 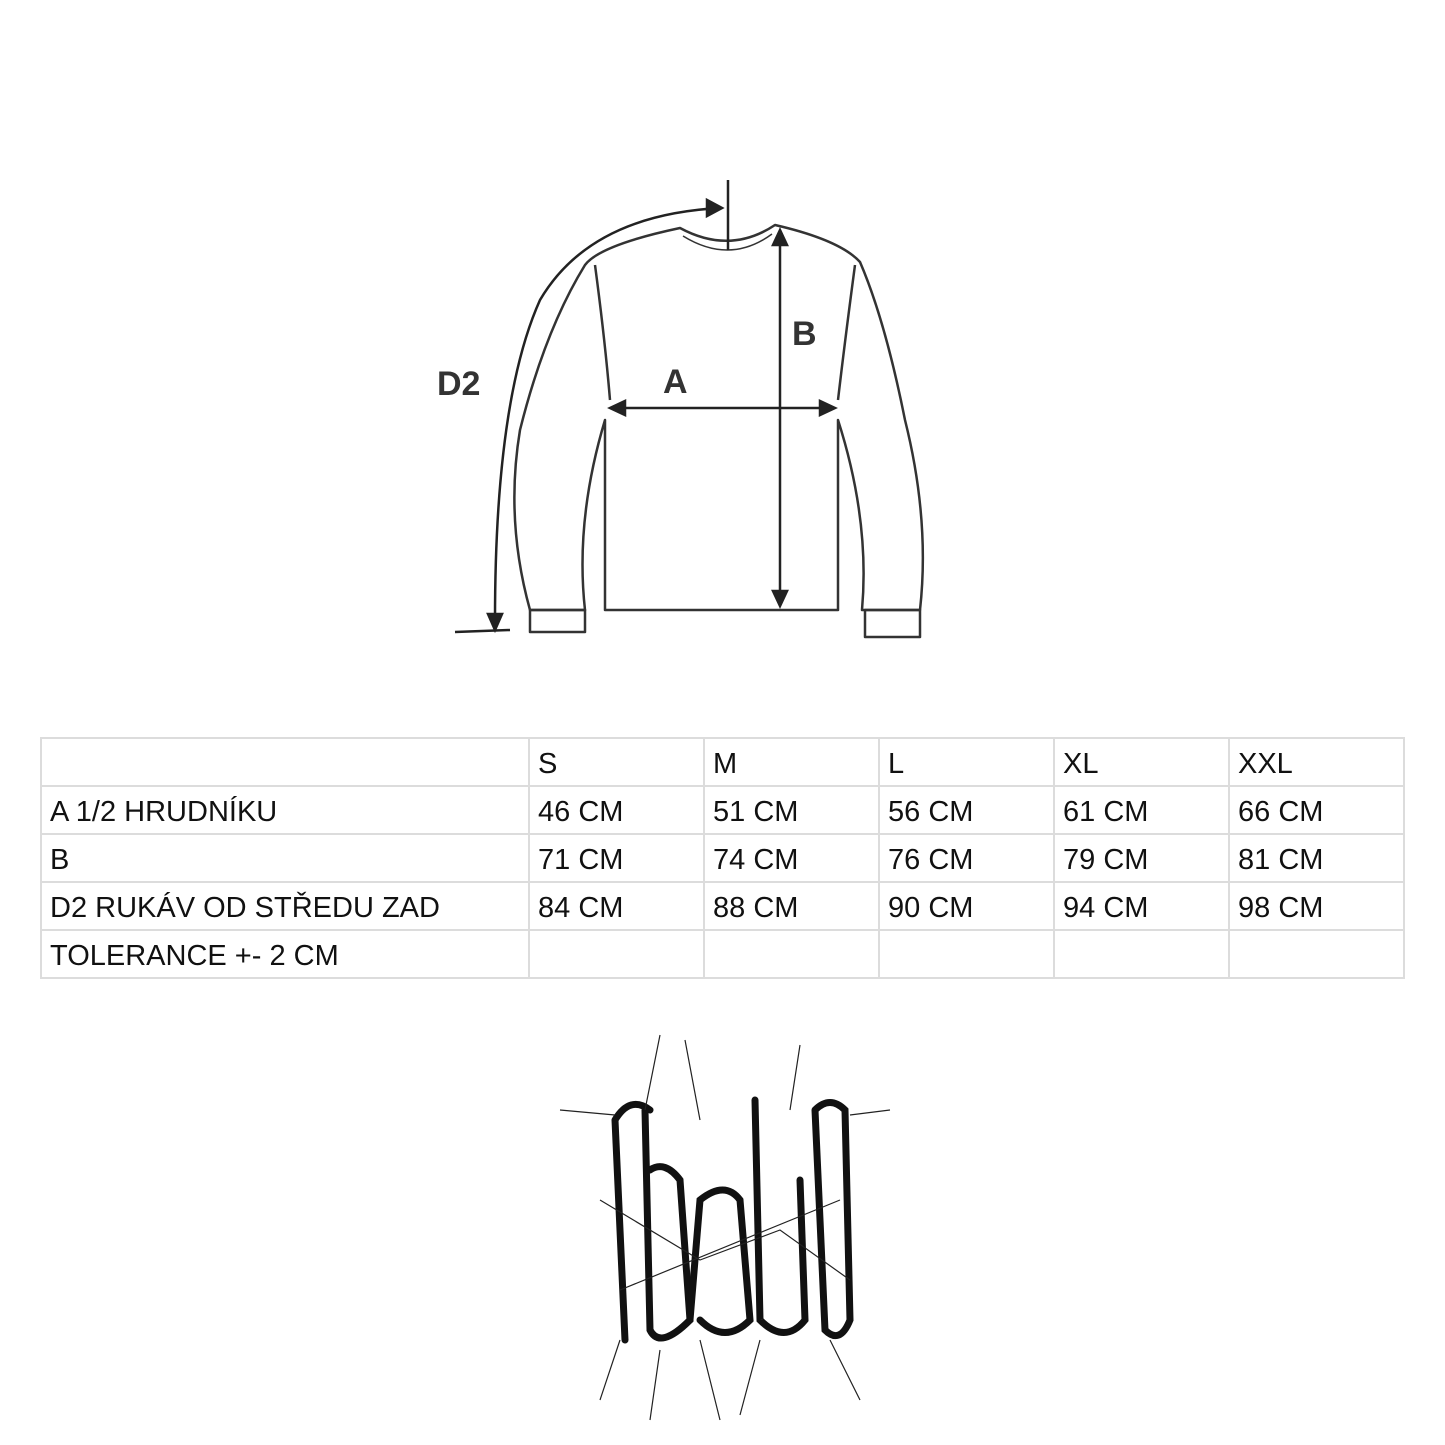 What do you see at coordinates (616, 858) in the screenshot?
I see `table-cell: 71 CM` at bounding box center [616, 858].